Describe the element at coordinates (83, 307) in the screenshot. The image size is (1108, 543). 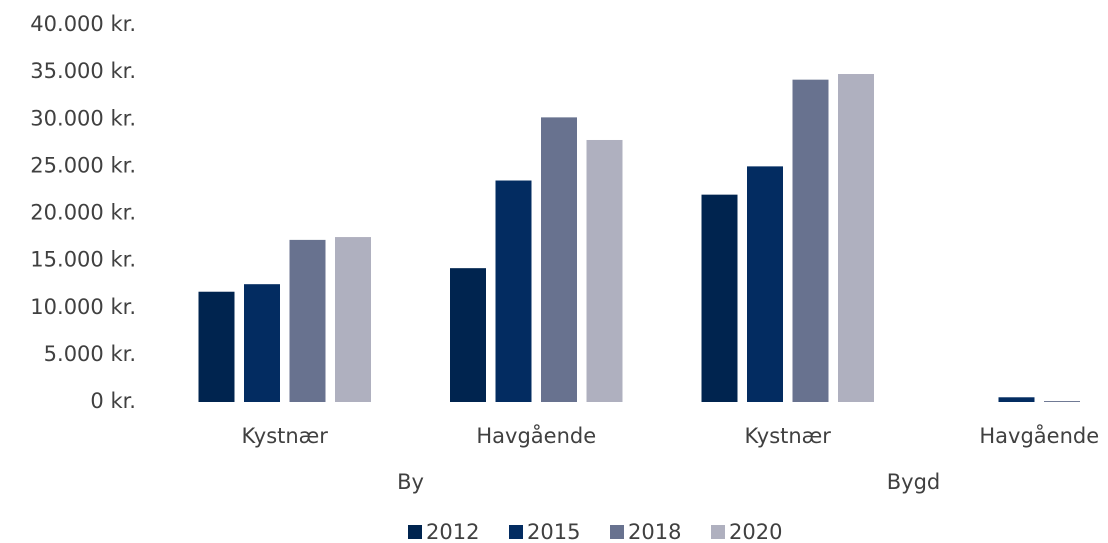
I see `y-tick-label: 10.000 kr.` at that location.